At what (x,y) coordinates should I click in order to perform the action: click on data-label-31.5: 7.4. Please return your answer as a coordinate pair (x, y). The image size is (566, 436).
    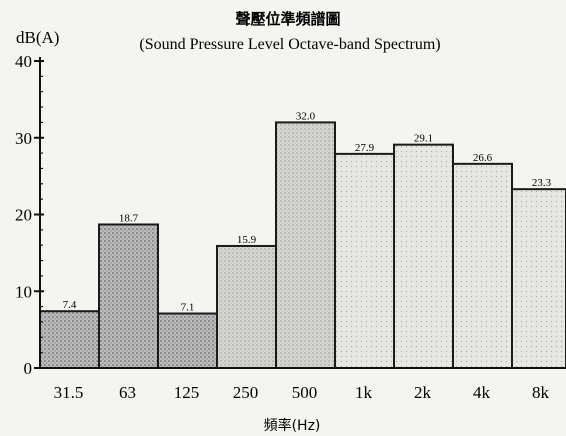
    Looking at the image, I should click on (70, 305).